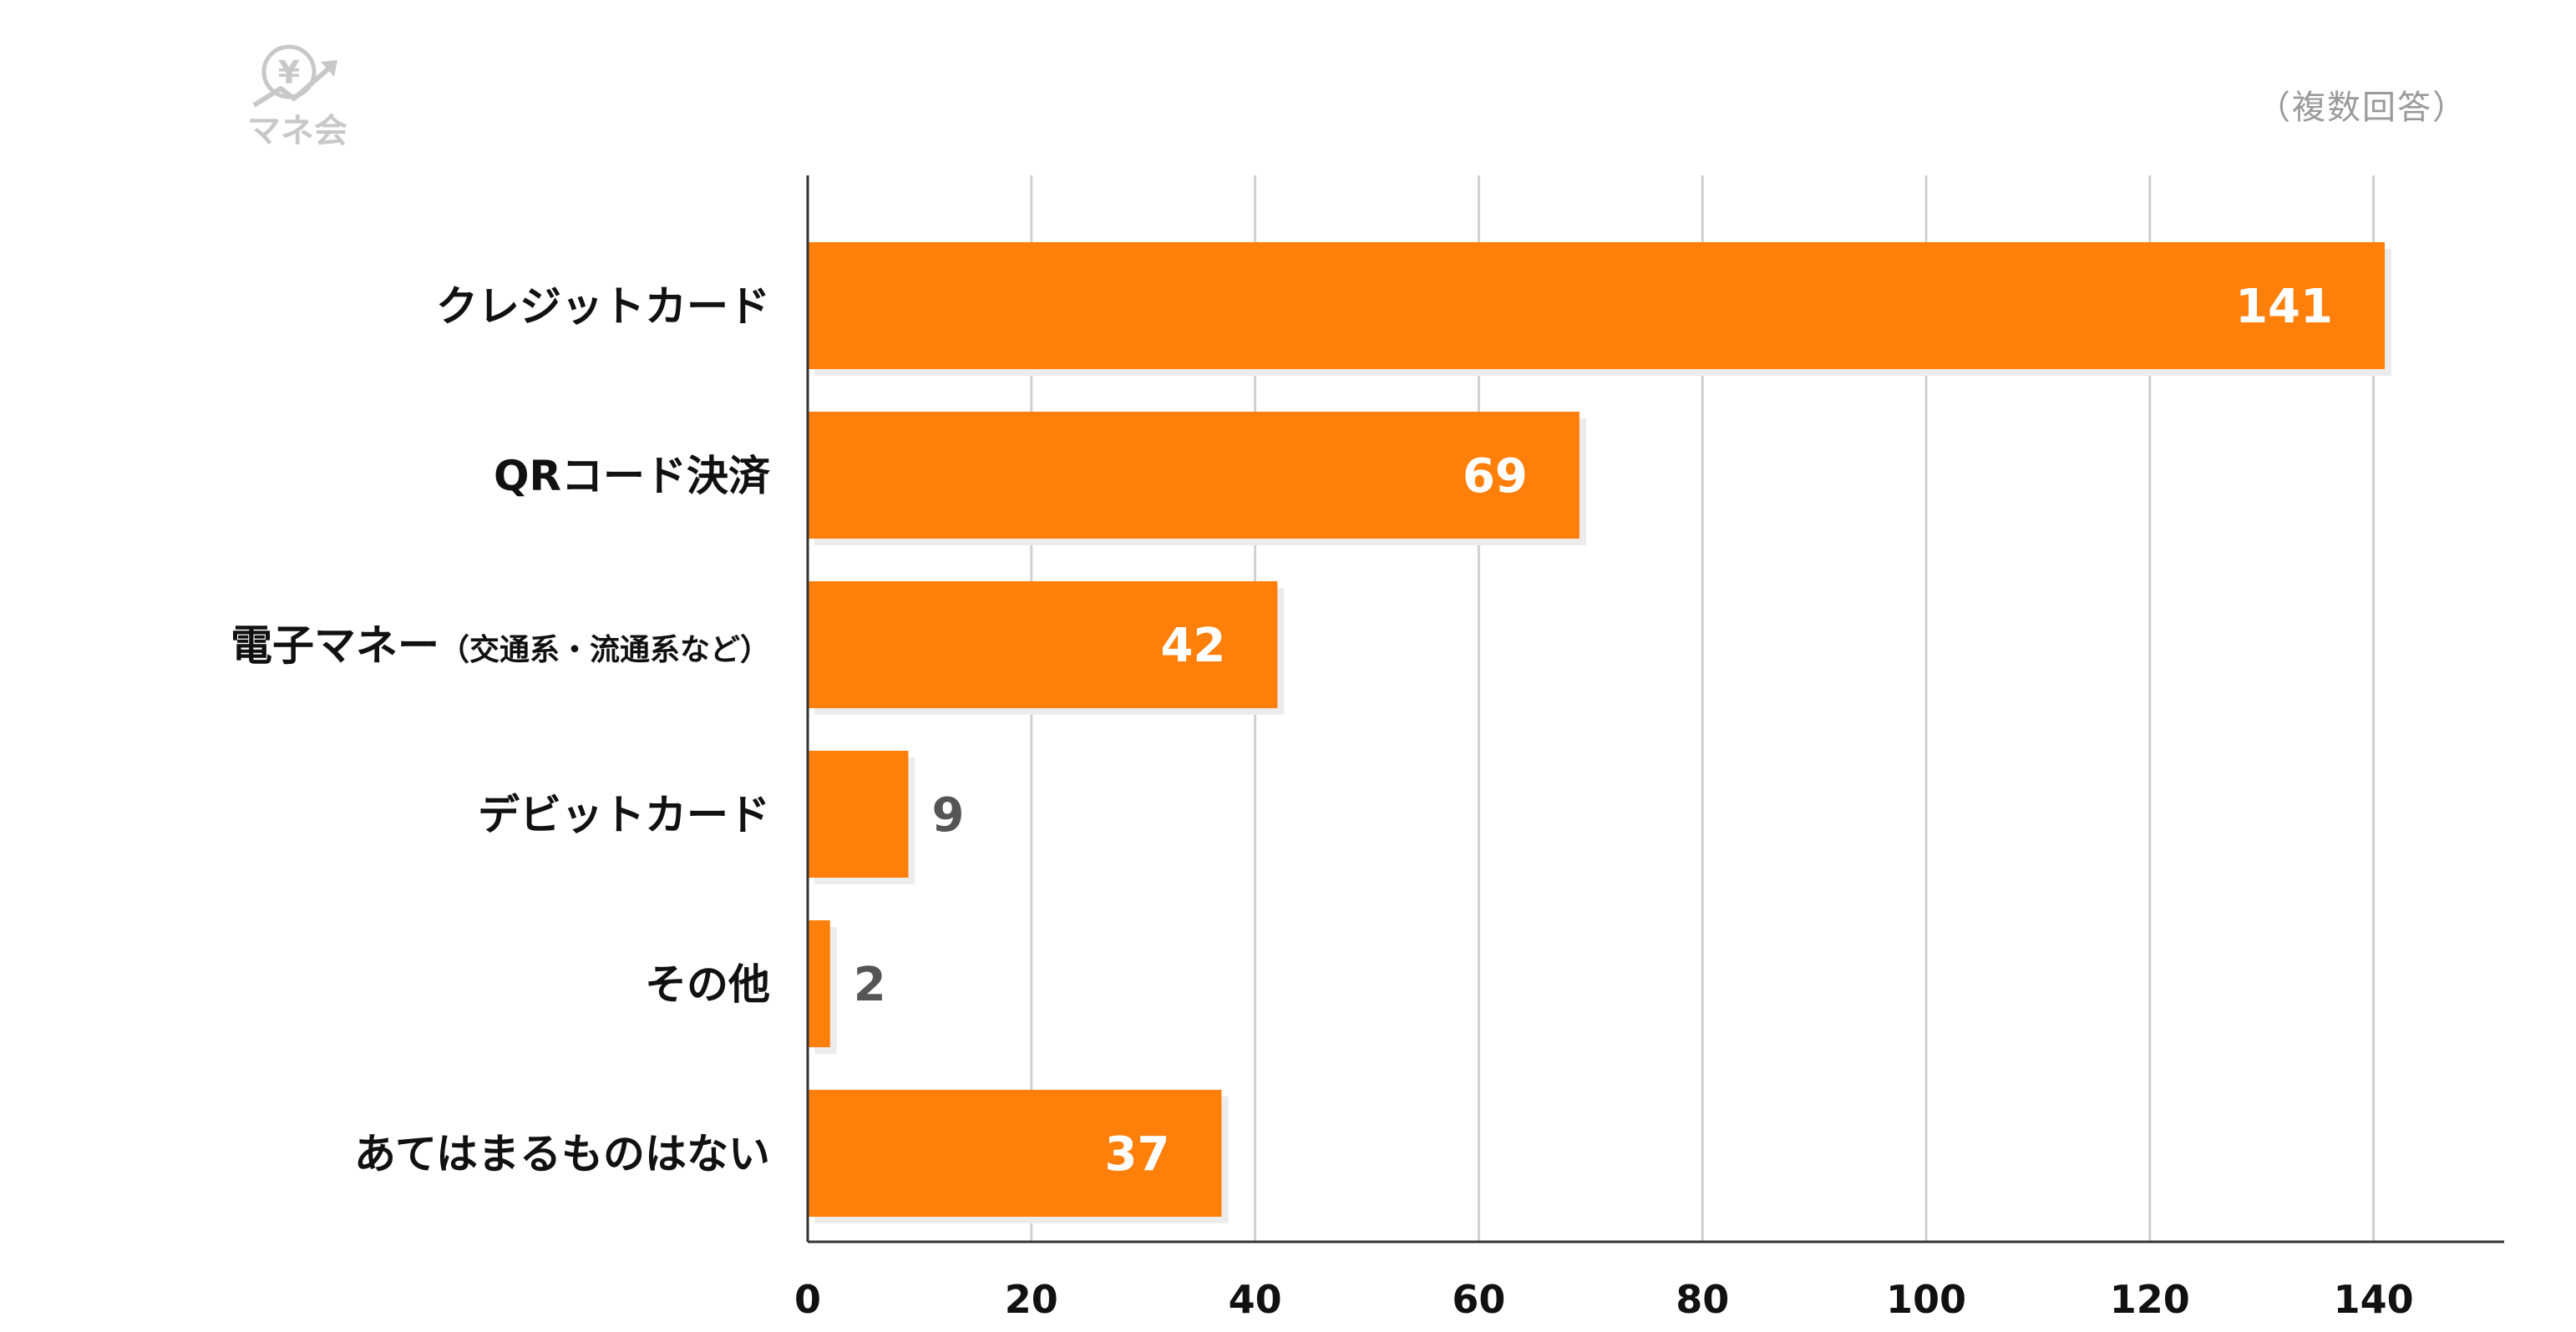 This screenshot has height=1332, width=2576. What do you see at coordinates (2362, 108) in the screenshot?
I see `multiple-answer-note: （複数回答）` at bounding box center [2362, 108].